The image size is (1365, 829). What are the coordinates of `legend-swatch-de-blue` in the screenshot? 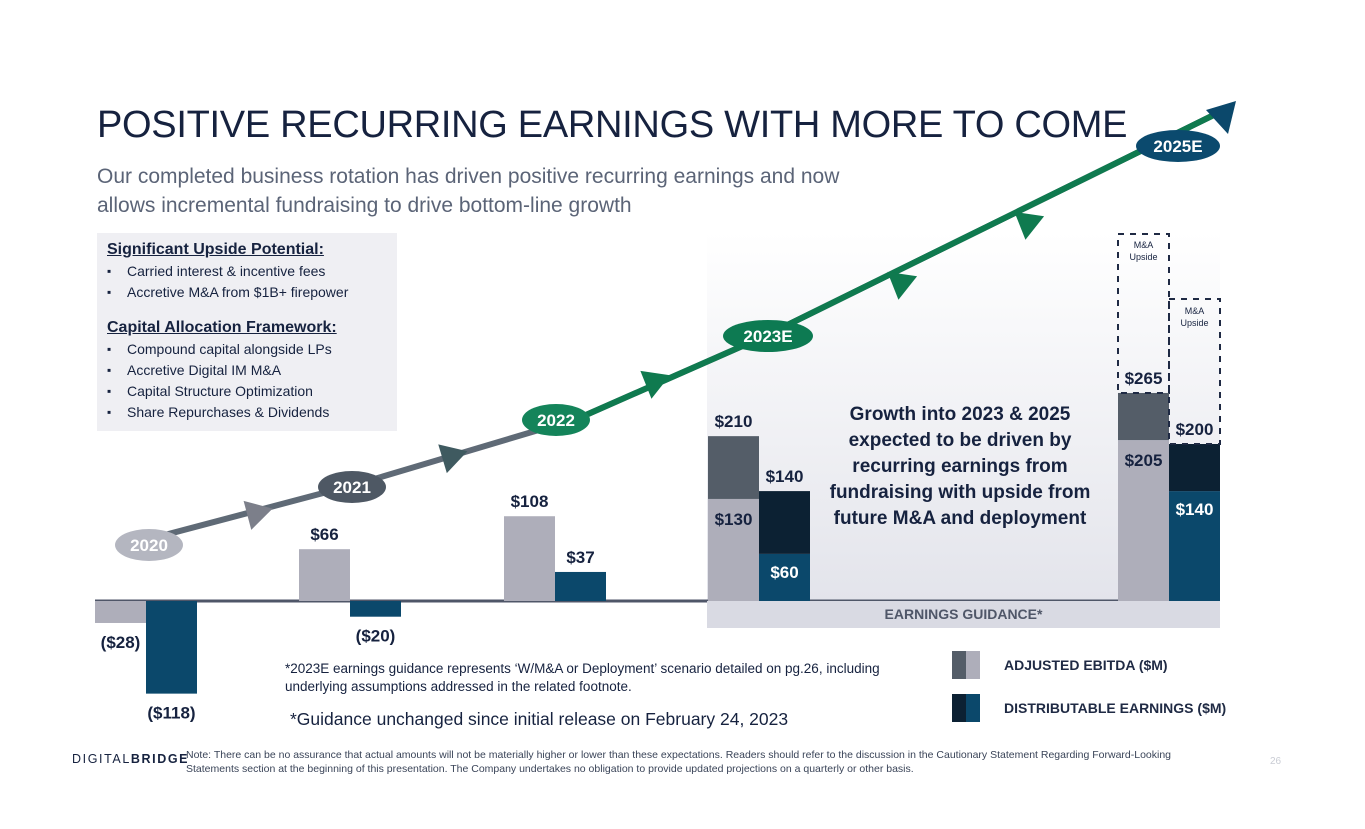 It's located at (973, 708).